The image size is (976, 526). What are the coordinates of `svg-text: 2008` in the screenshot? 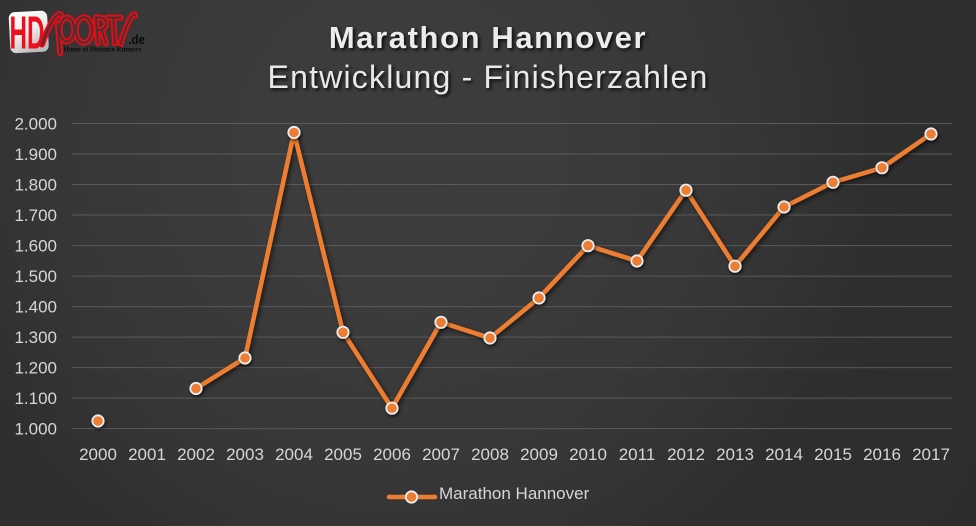 It's located at (490, 454).